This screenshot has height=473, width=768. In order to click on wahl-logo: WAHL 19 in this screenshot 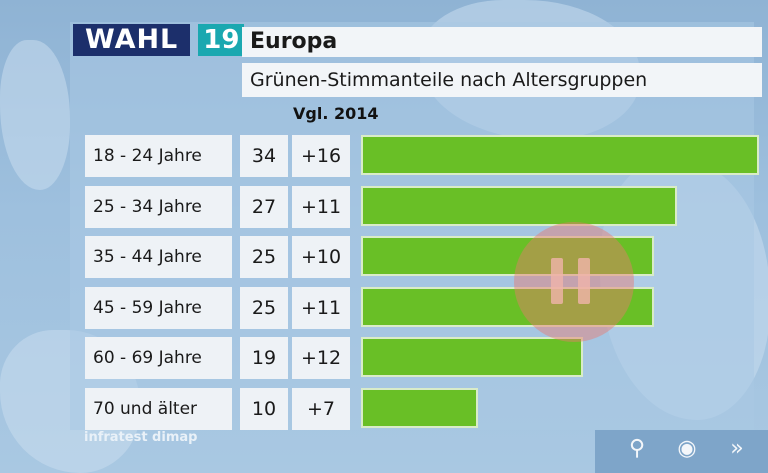, I will do `click(159, 40)`.